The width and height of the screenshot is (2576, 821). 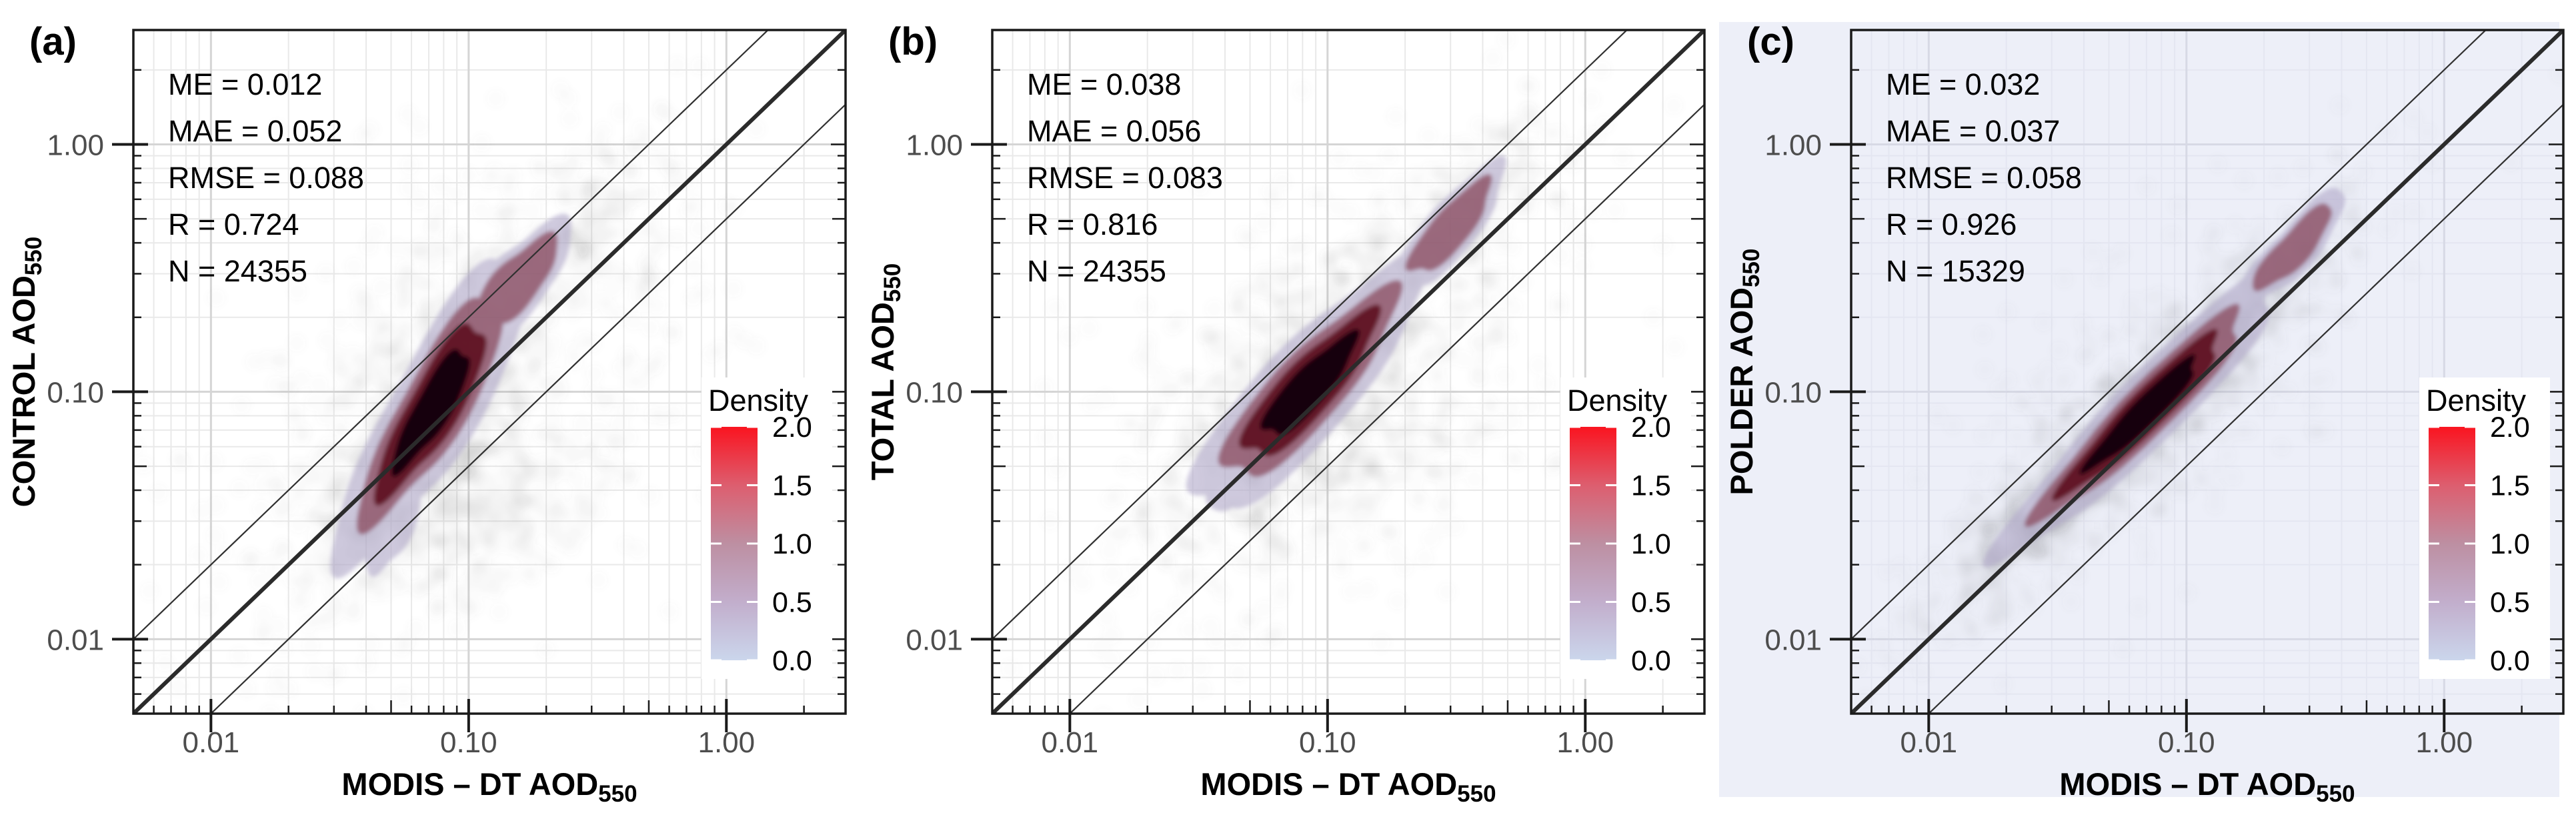 What do you see at coordinates (255, 131) in the screenshot?
I see `stat-line: MAE = 0.052` at bounding box center [255, 131].